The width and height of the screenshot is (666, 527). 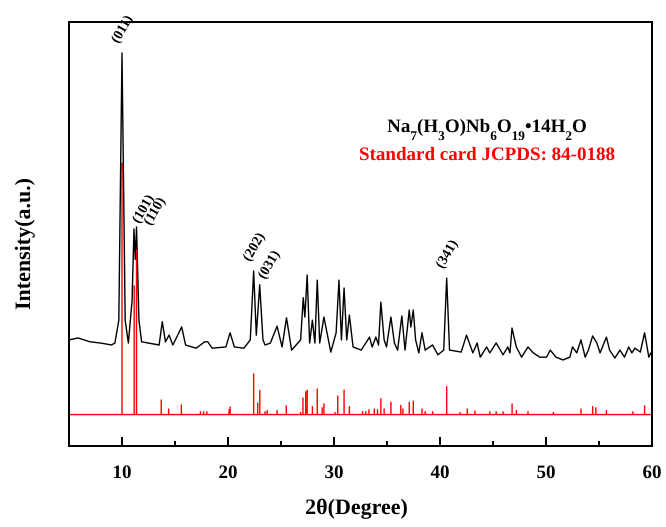 I want to click on x-tick-label: 40, so click(x=440, y=472).